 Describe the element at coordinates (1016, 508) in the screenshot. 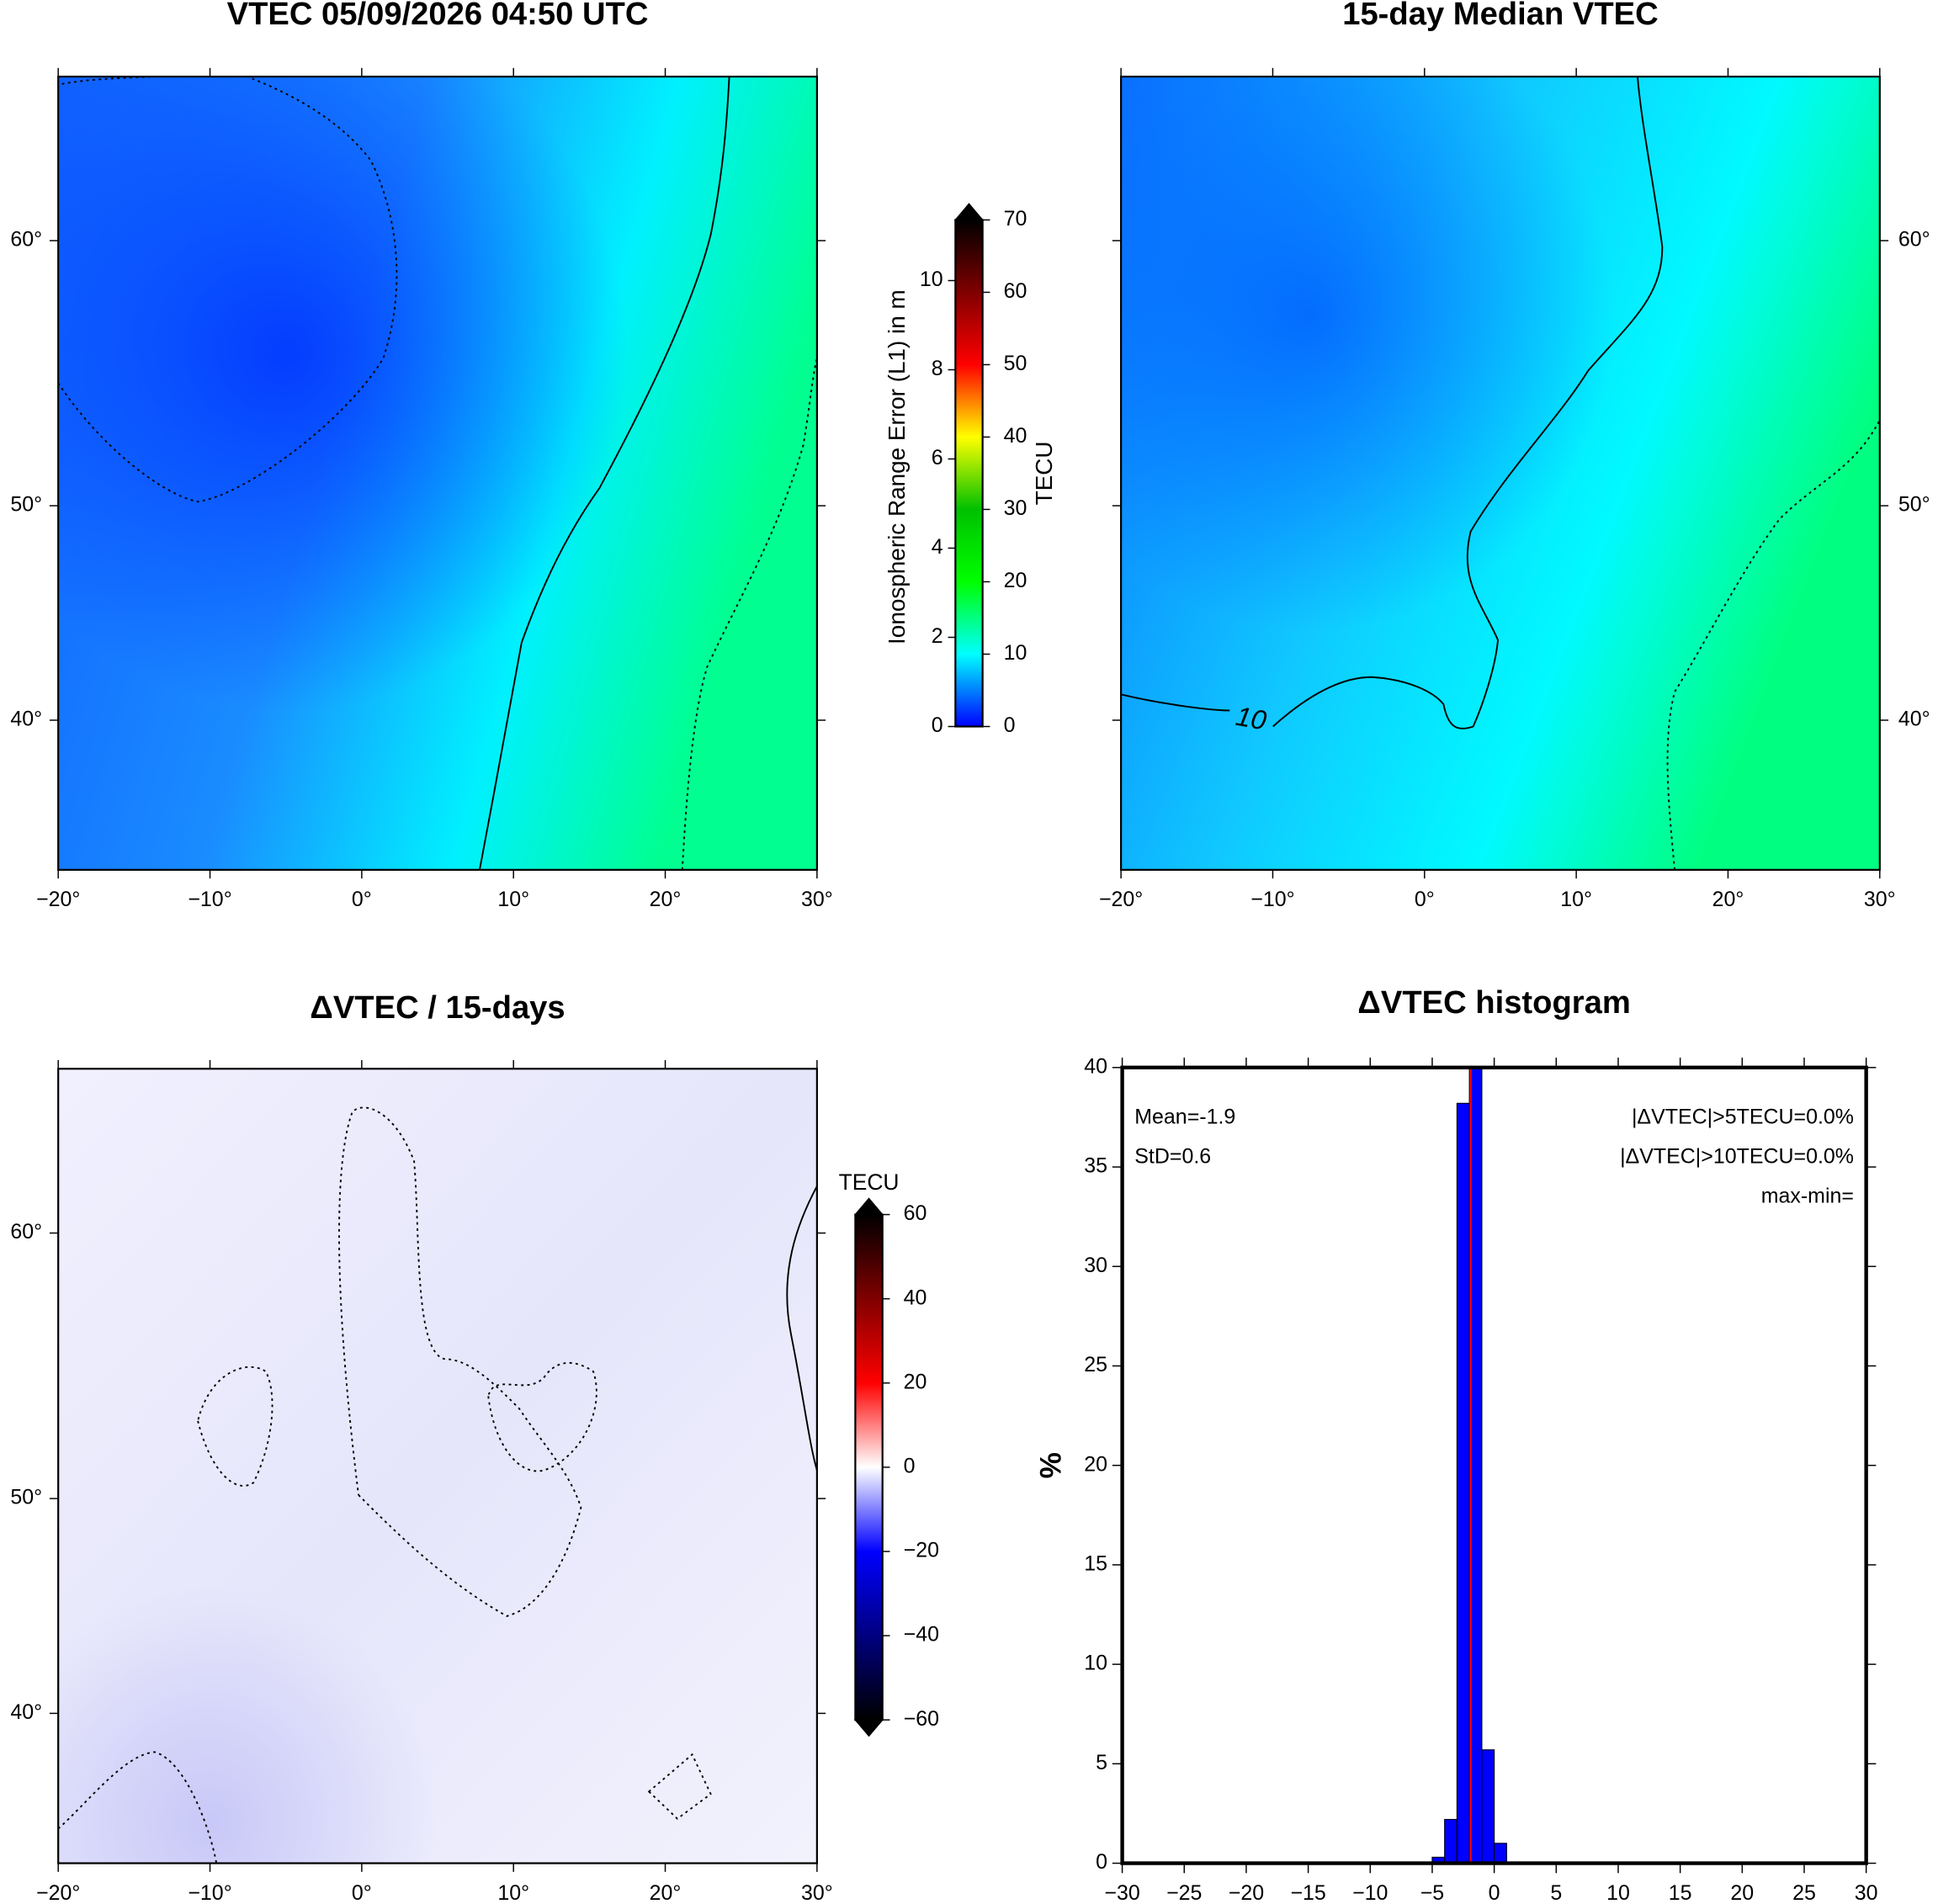

I see `colorbar-tick-label: 30` at that location.